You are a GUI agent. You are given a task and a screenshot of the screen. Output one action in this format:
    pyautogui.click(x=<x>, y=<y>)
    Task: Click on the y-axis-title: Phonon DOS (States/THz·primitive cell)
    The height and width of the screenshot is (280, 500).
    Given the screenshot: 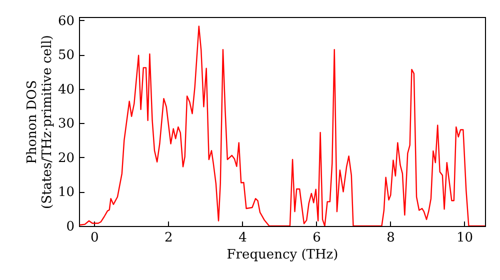 What is the action you would take?
    pyautogui.click(x=39, y=122)
    